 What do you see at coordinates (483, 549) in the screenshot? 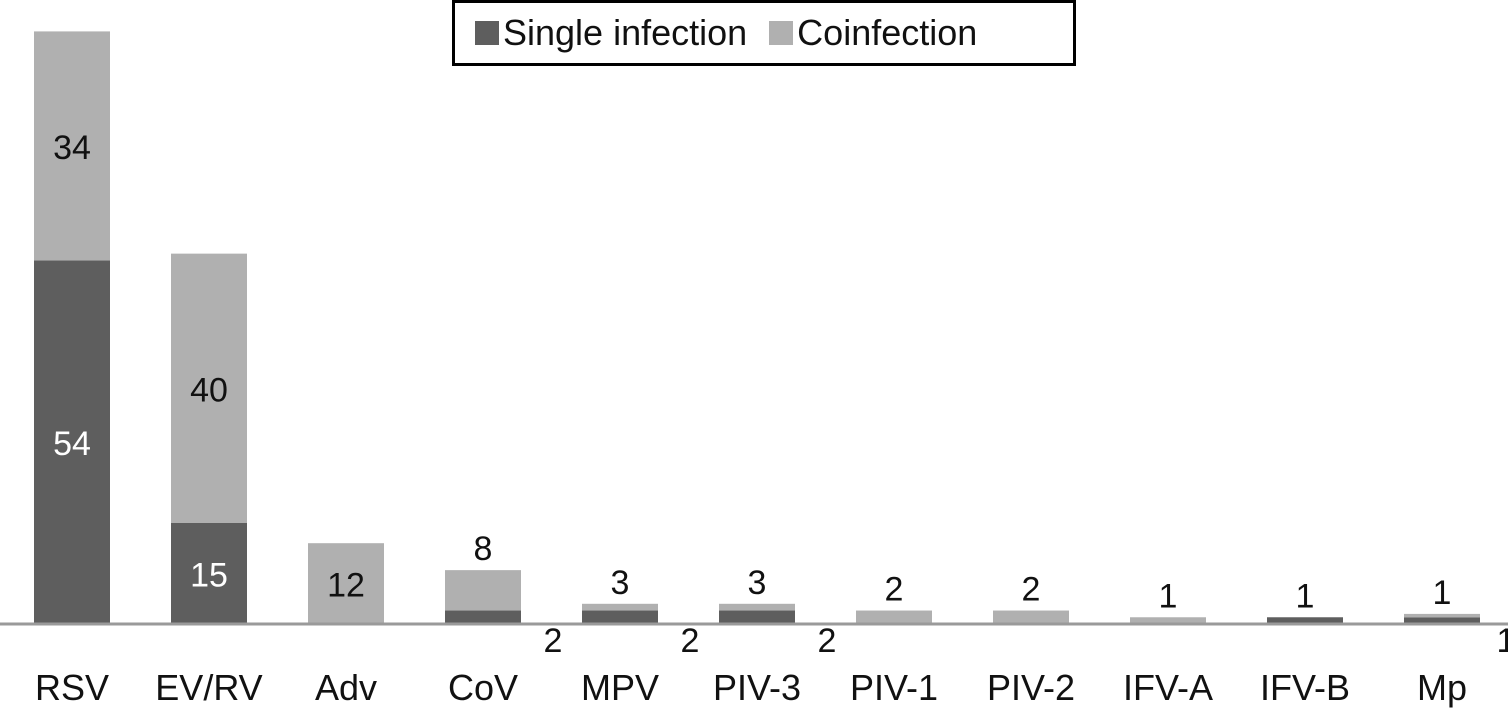
I see `value-label-cov-coinfection: 8` at bounding box center [483, 549].